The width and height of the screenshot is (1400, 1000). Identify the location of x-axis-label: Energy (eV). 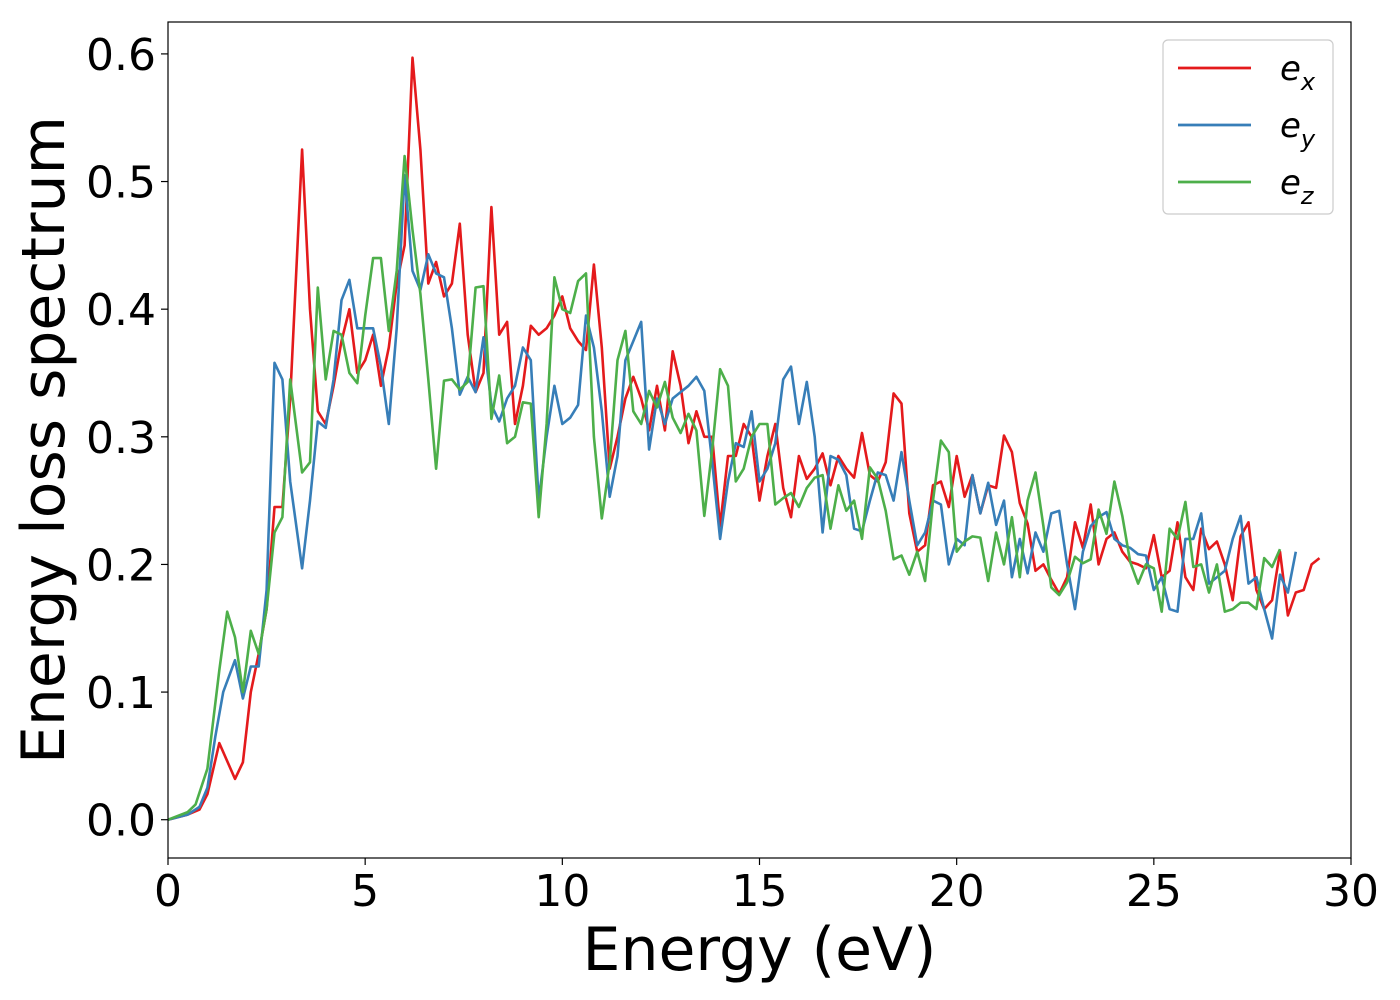
(760, 950).